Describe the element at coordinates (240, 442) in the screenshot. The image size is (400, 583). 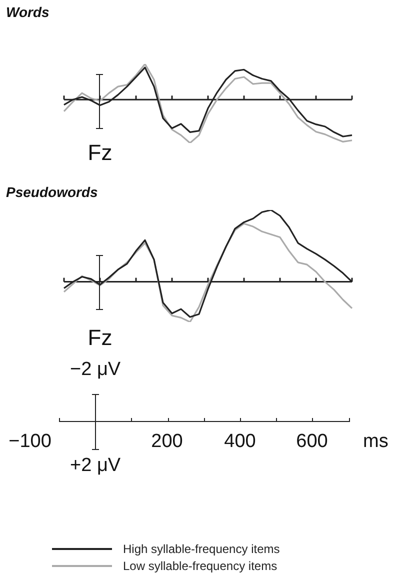
I see `text: 400` at that location.